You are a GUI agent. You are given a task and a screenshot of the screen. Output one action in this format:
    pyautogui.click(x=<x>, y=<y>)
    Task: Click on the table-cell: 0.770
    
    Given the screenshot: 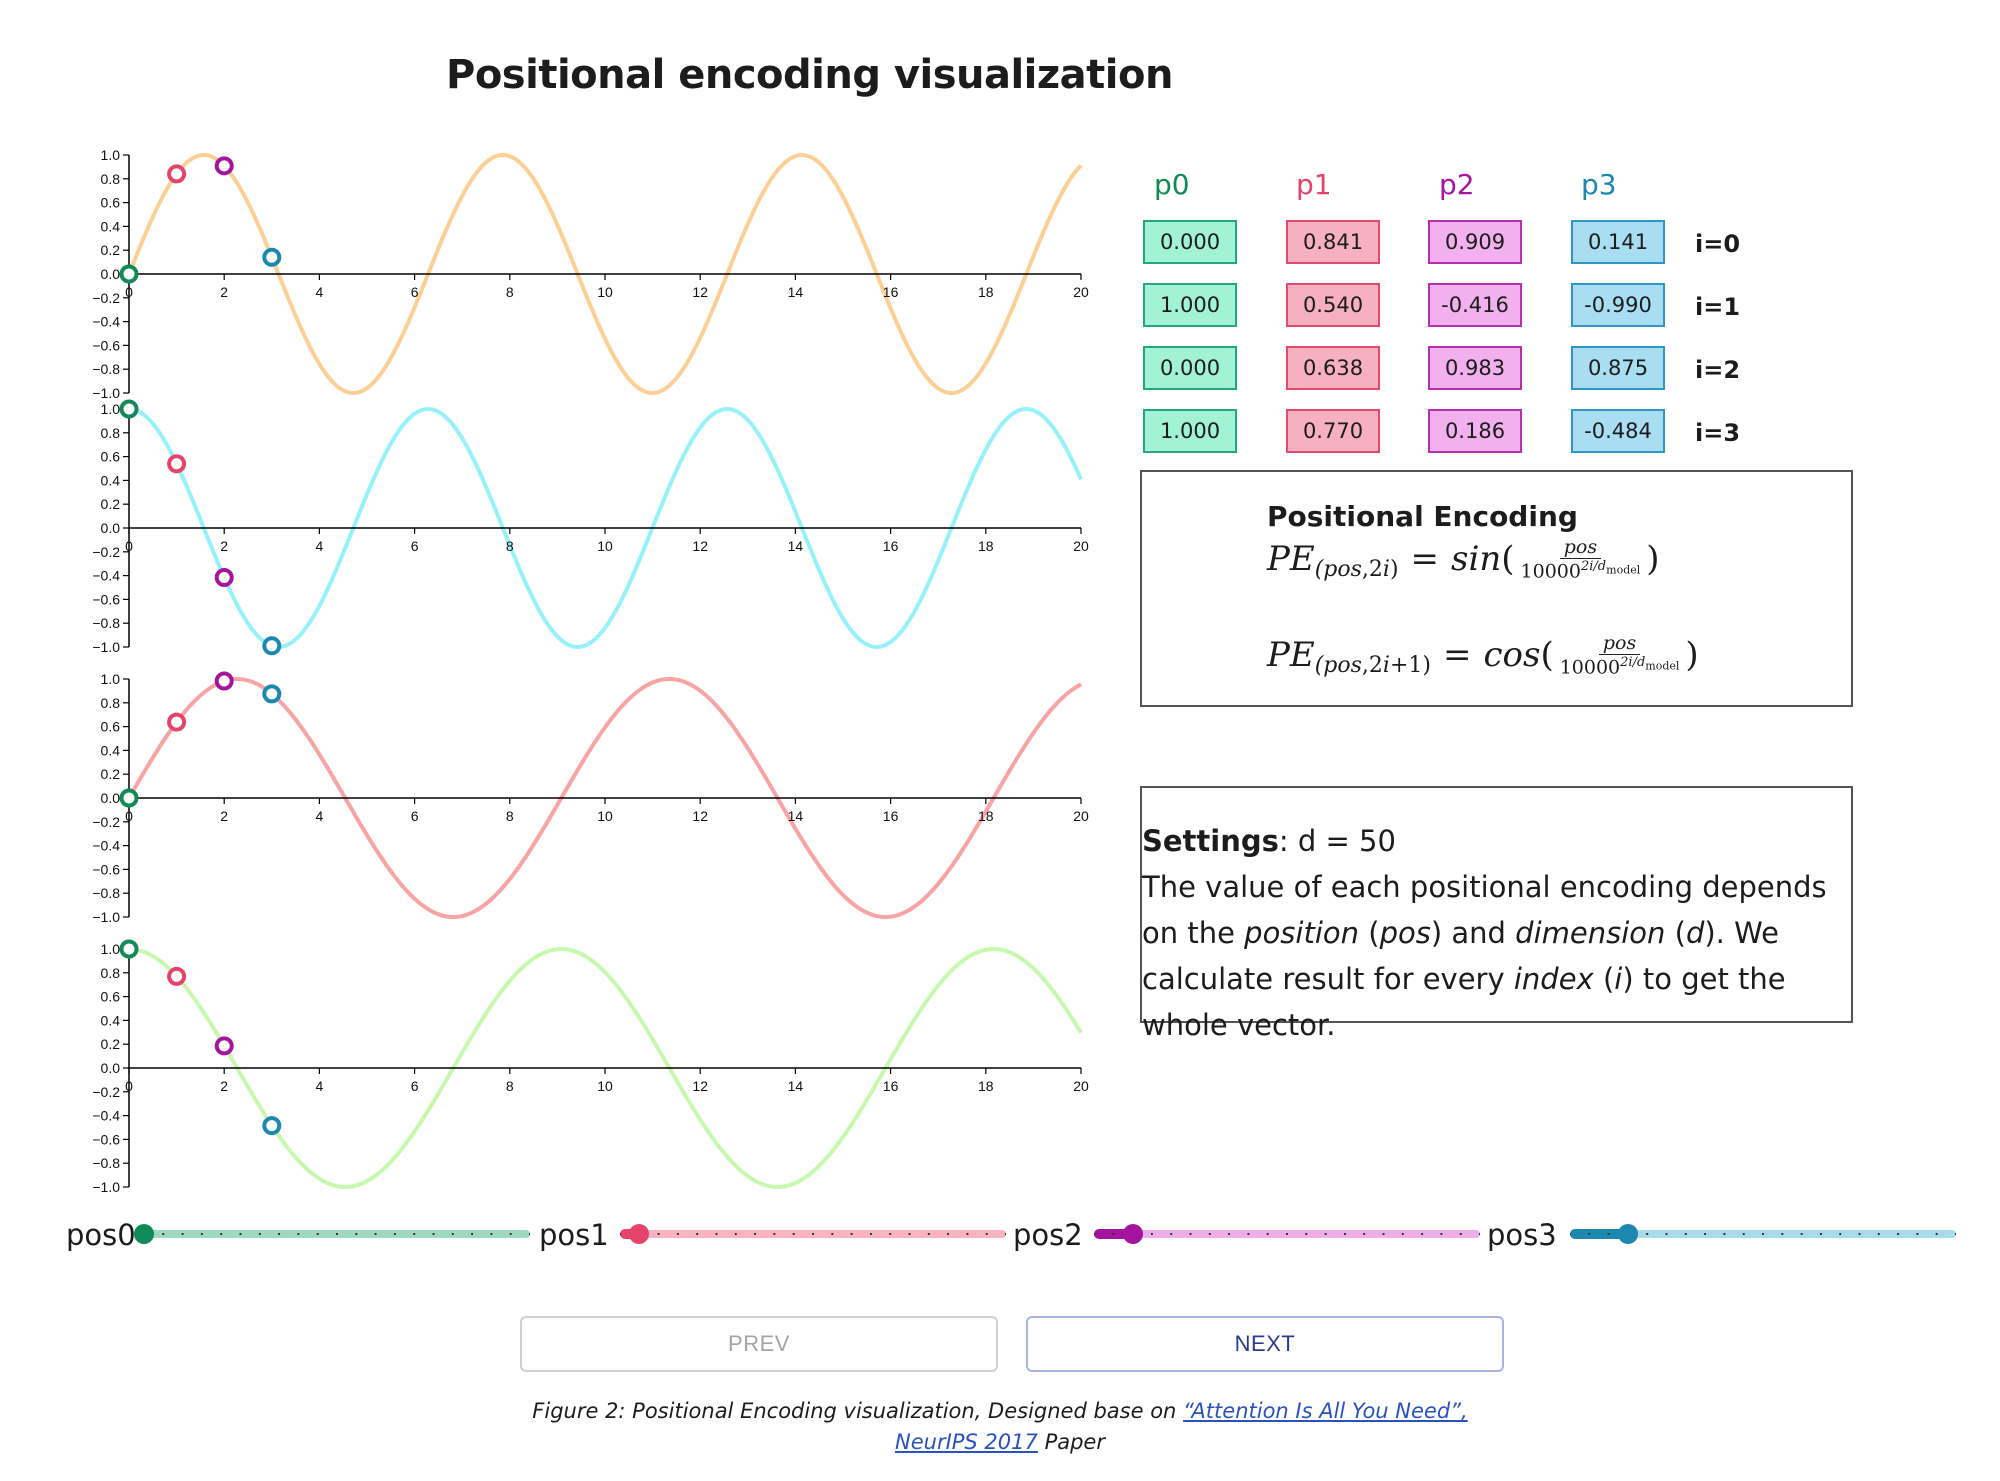 What is the action you would take?
    pyautogui.click(x=1333, y=431)
    